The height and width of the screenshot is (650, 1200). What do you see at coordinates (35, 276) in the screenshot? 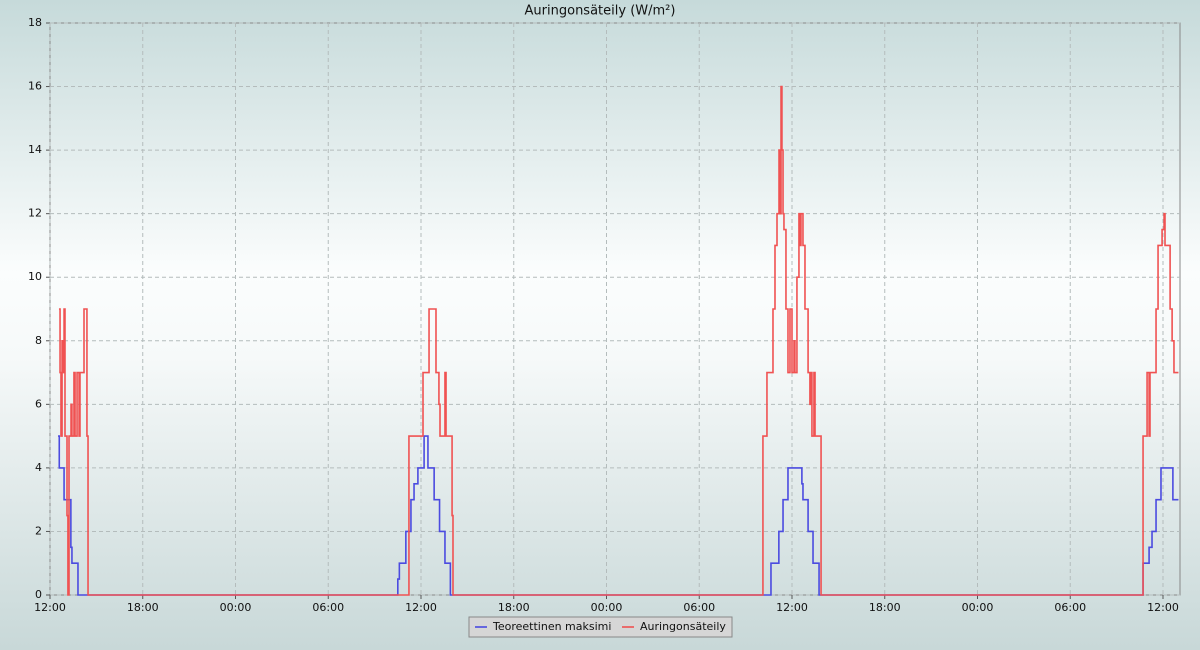
I see `y-tick-label: 10` at bounding box center [35, 276].